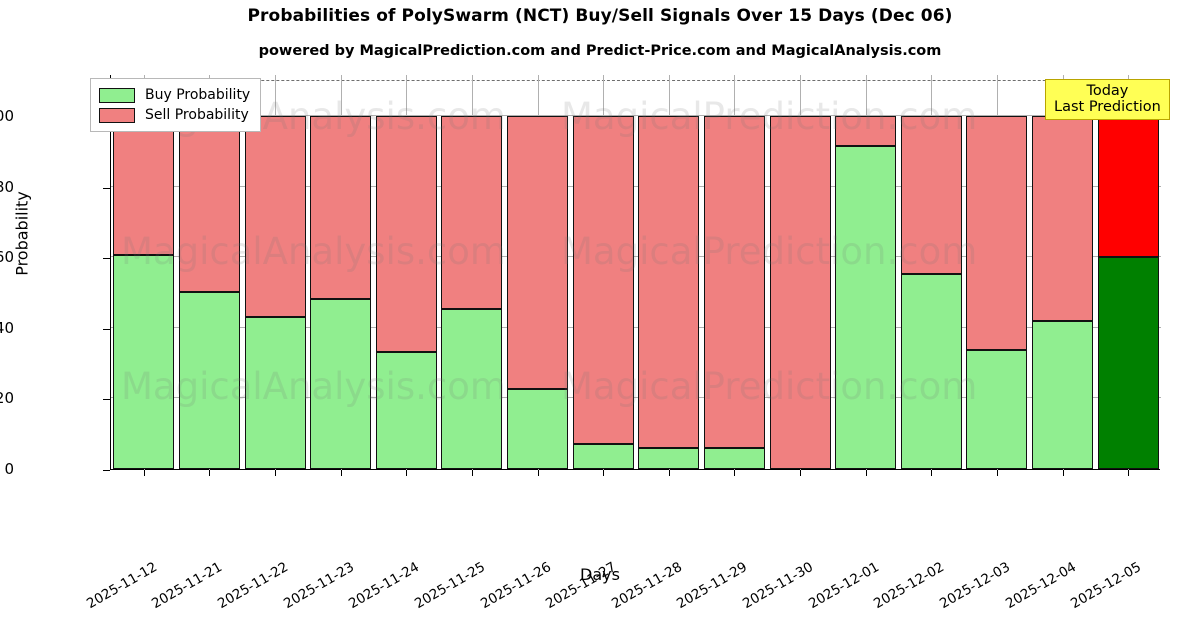 The height and width of the screenshot is (632, 1200). What do you see at coordinates (7, 327) in the screenshot?
I see `y-tick-label: 40` at bounding box center [7, 327].